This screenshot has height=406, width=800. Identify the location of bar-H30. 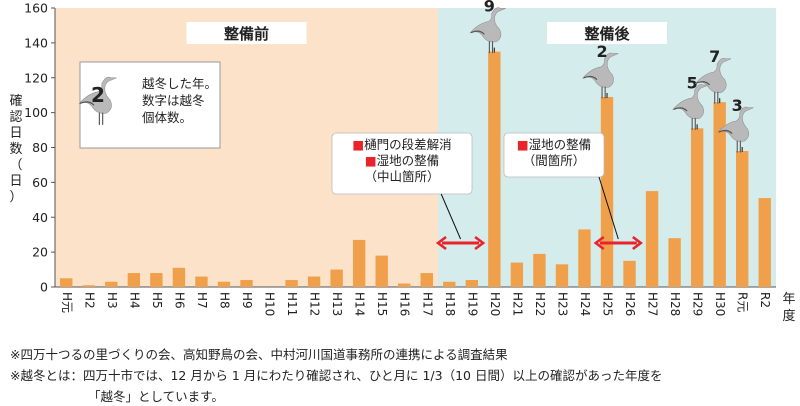
(719, 194).